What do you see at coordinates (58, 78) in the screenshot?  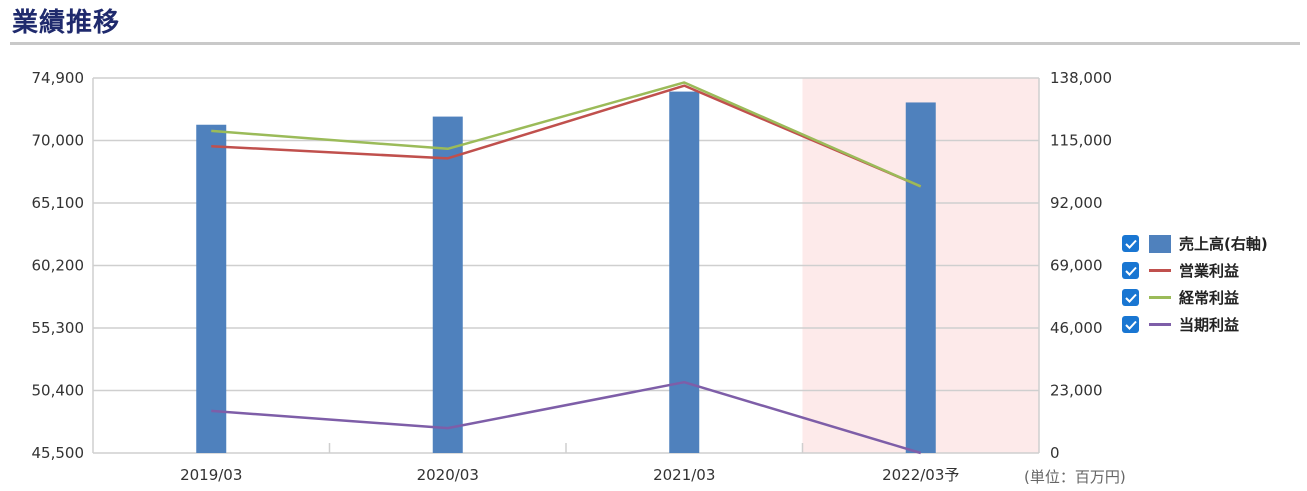 I see `y-left-tick-label: 74,900` at bounding box center [58, 78].